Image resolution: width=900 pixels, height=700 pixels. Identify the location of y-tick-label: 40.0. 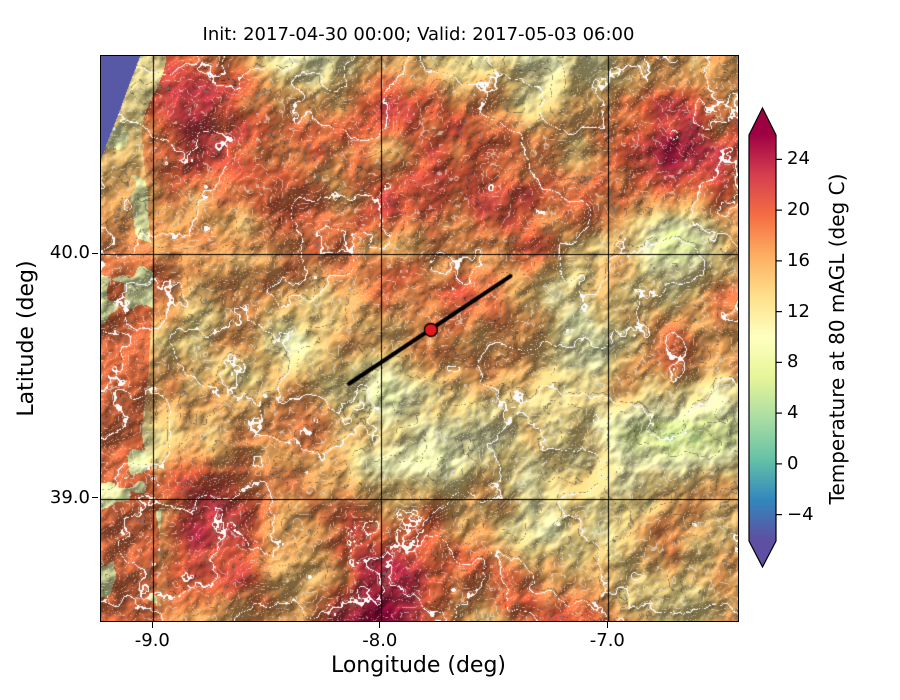
(69, 253).